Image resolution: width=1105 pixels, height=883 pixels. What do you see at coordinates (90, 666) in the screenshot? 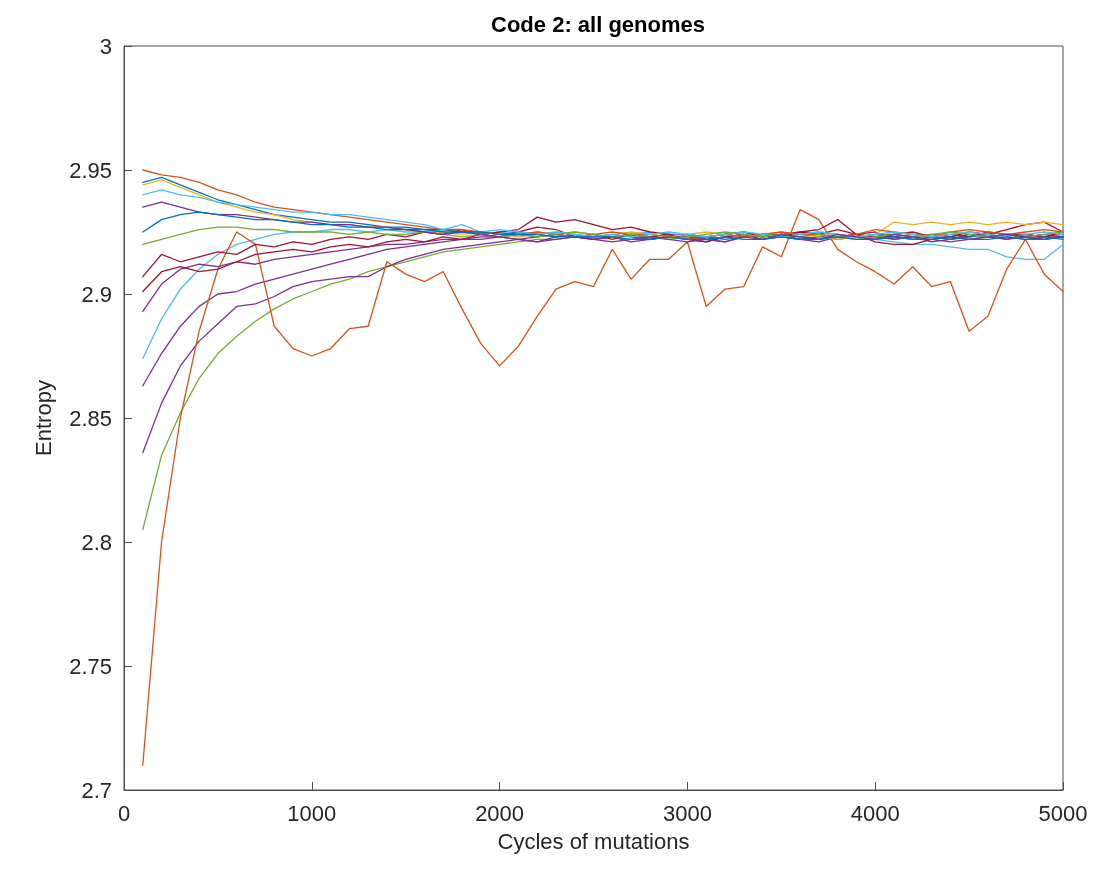
I see `y-tick-label: 2.75` at bounding box center [90, 666].